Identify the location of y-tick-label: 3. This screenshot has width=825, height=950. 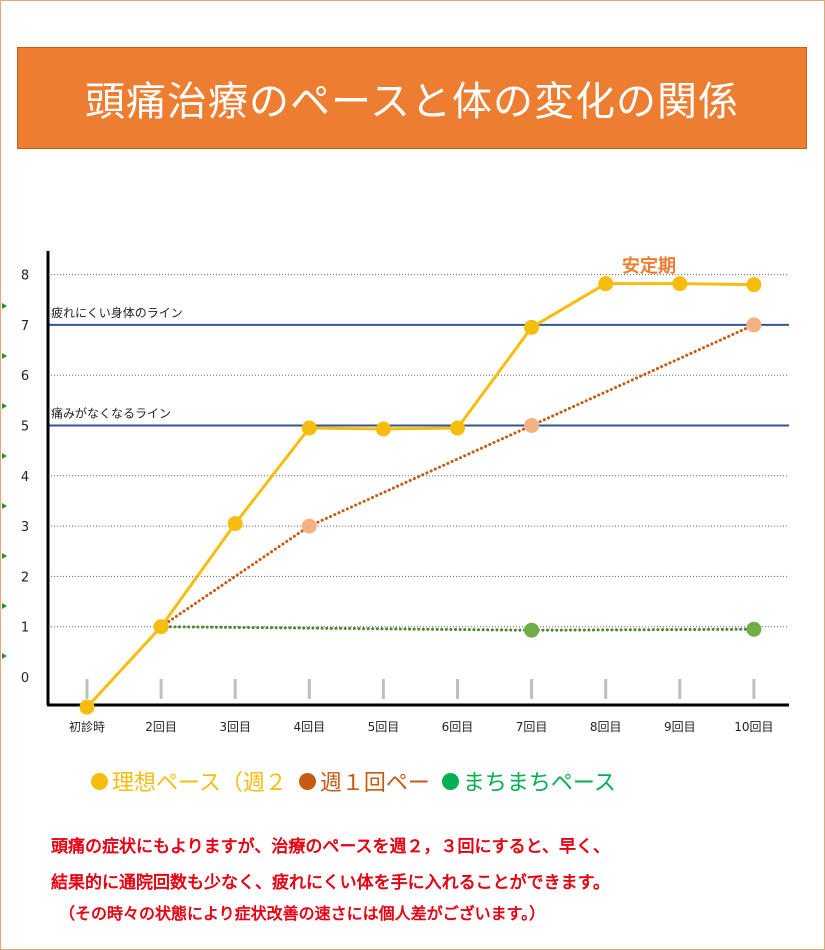
(25, 527).